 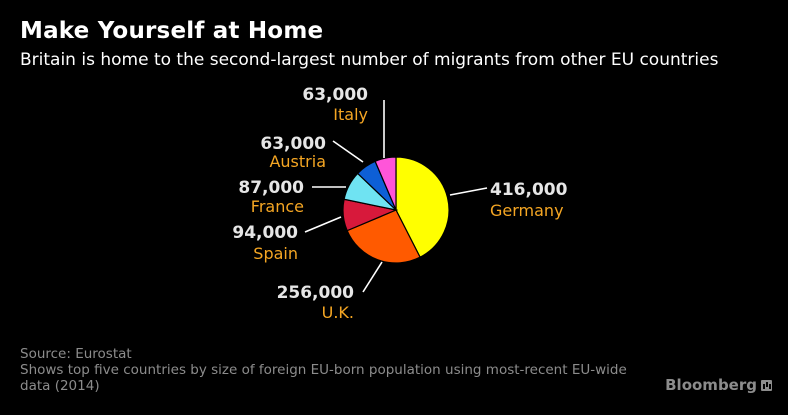 What do you see at coordinates (468, 191) in the screenshot?
I see `leader-line-germany` at bounding box center [468, 191].